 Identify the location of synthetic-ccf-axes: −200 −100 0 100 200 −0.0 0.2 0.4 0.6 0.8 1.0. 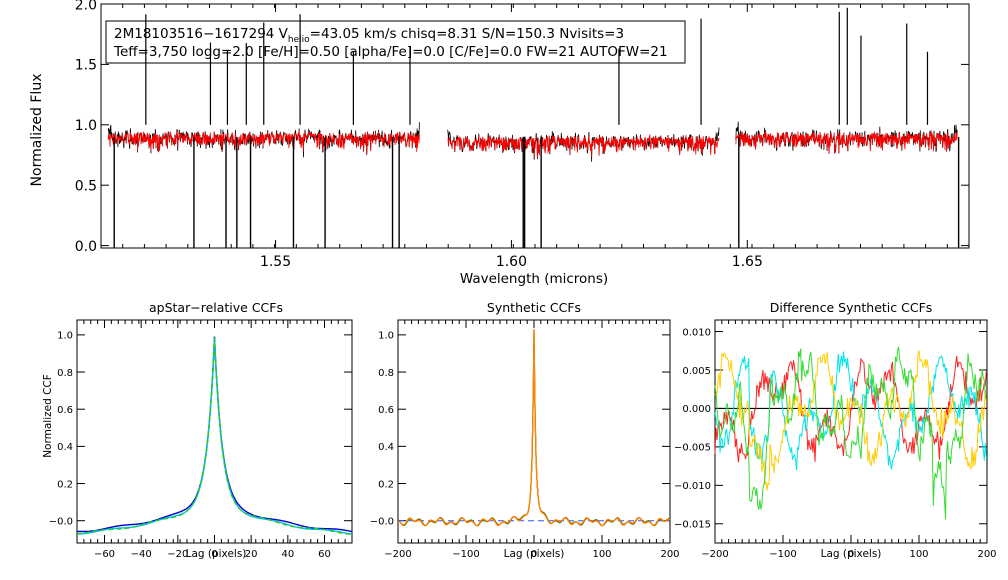
(525, 439).